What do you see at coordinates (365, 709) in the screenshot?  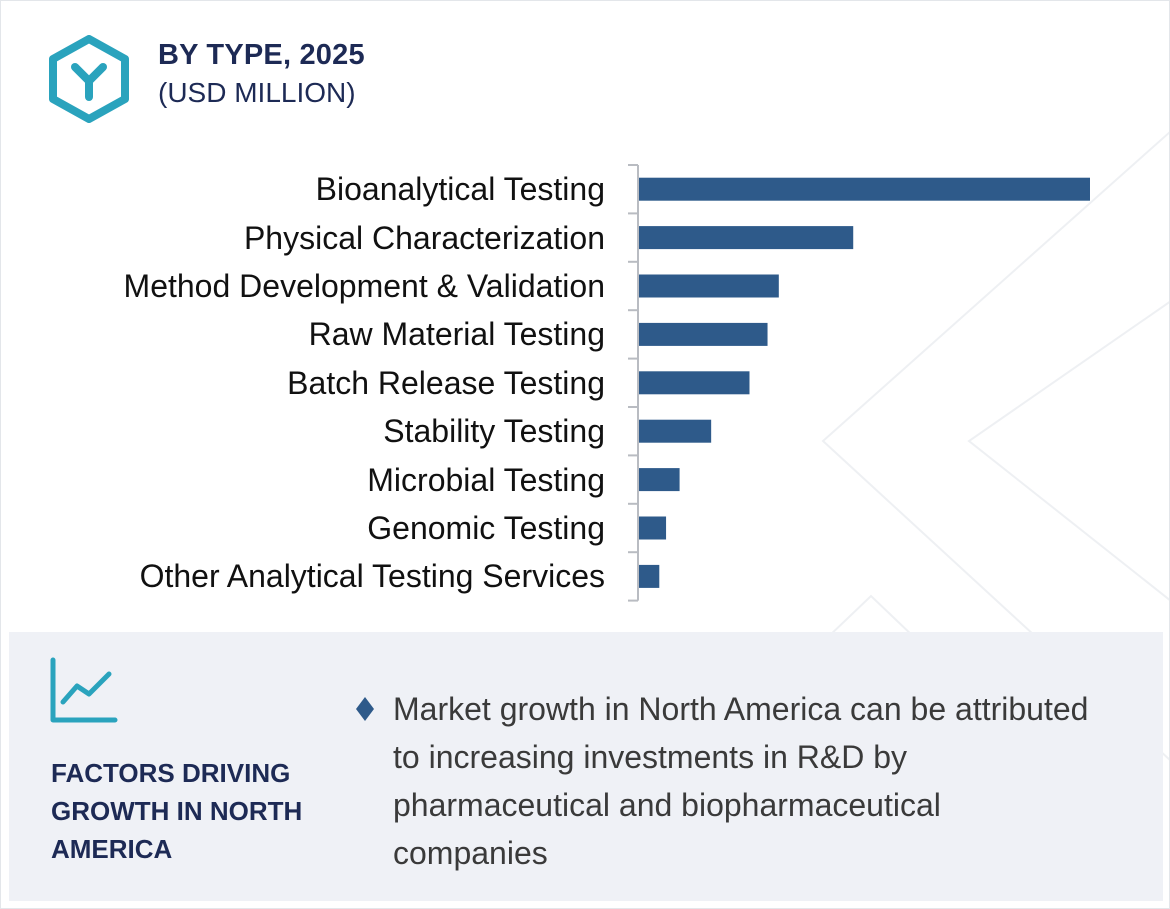 I see `diamond-bullet-icon` at bounding box center [365, 709].